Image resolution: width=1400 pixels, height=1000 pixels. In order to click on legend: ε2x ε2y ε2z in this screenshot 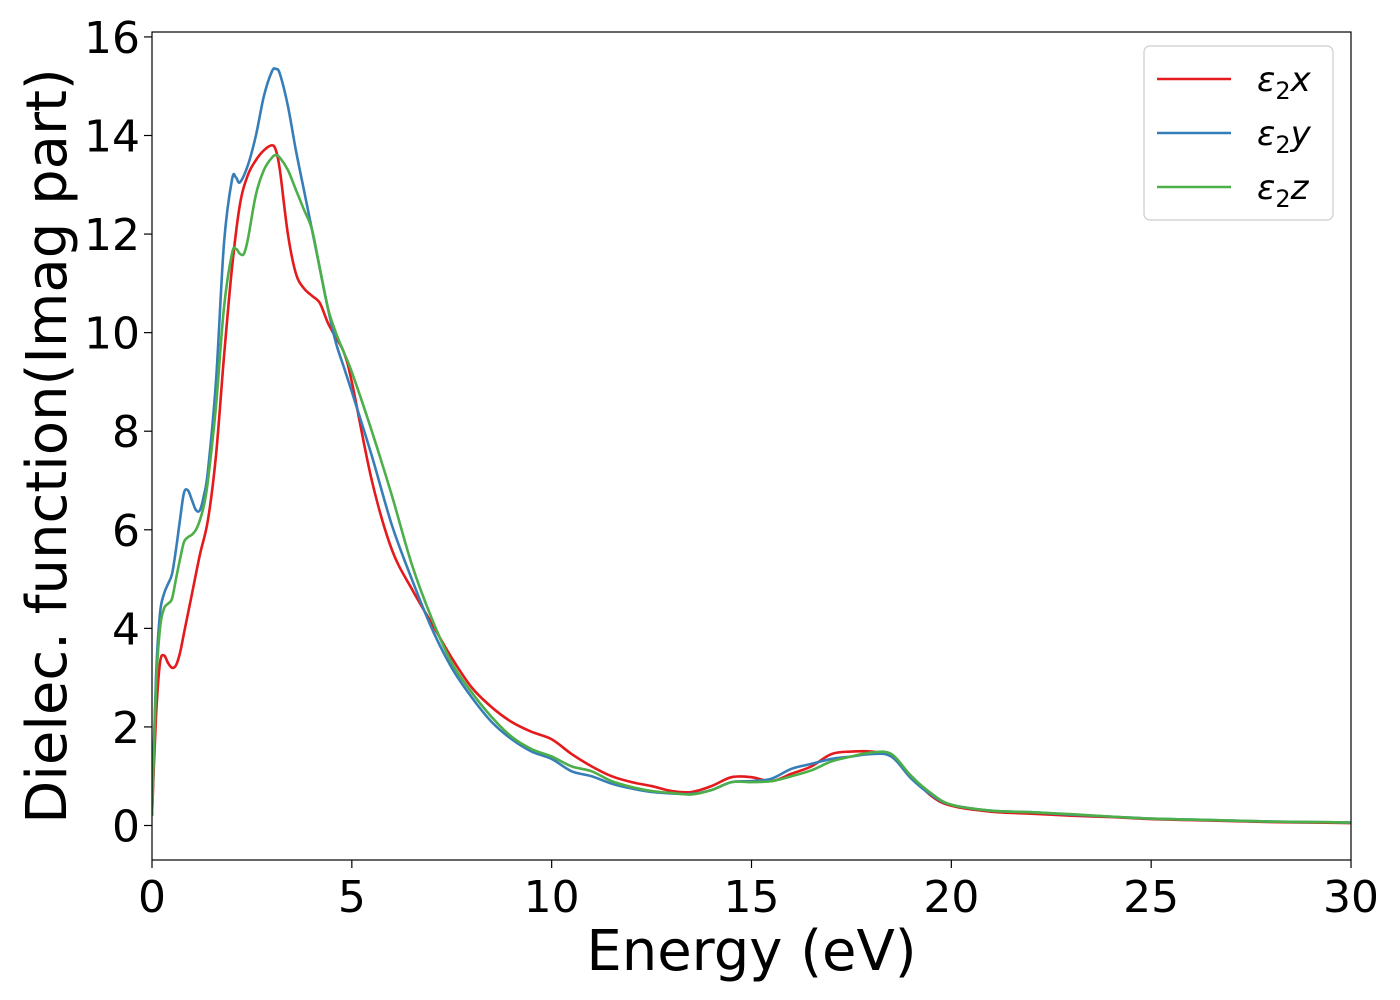, I will do `click(1238, 133)`.